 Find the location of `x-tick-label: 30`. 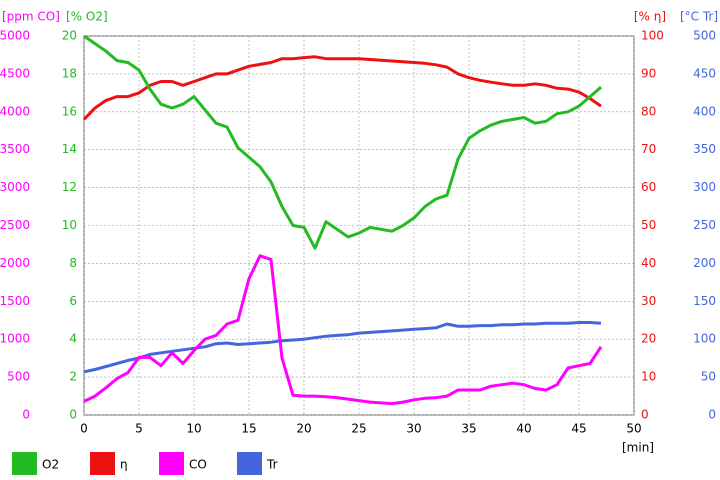

x-tick-label: 30 is located at coordinates (413, 429).